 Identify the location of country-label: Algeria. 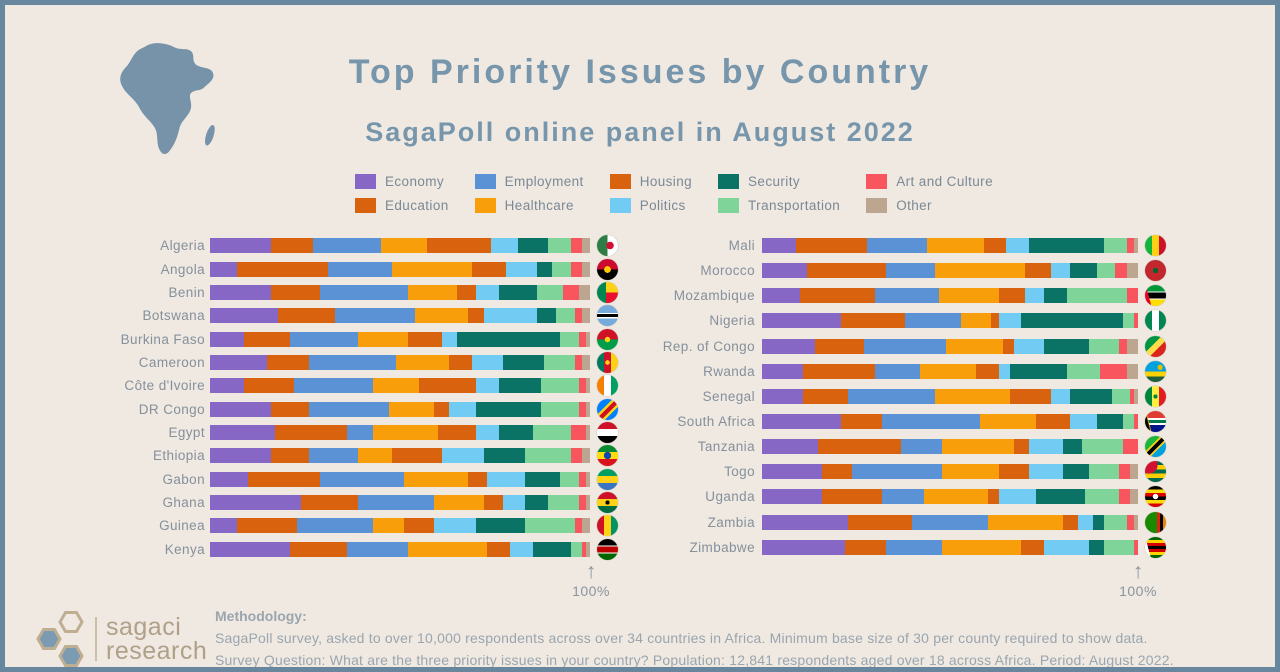
(182, 246).